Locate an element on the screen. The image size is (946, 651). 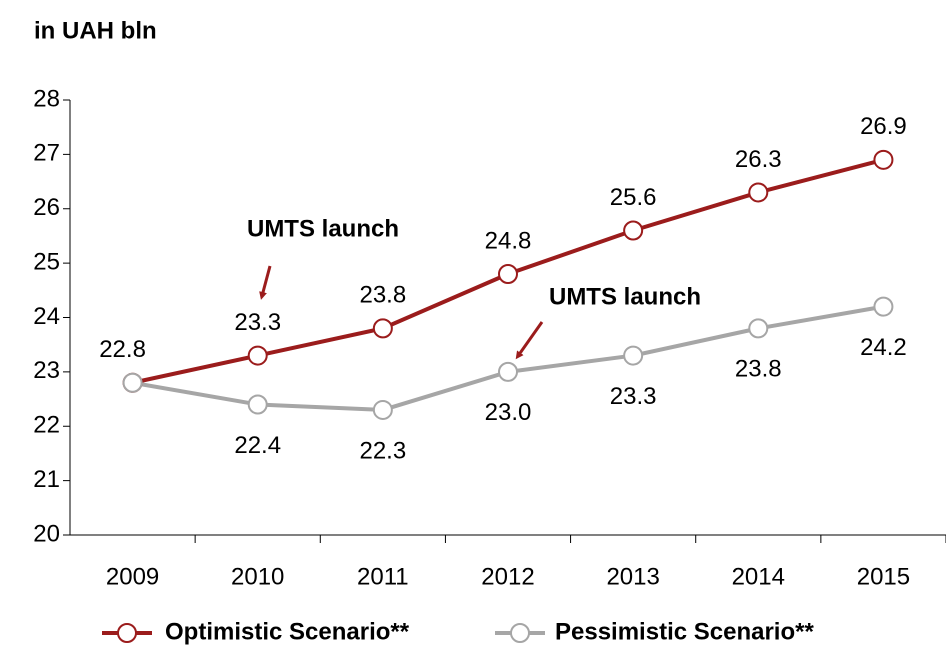
y-tick-label: 28 is located at coordinates (46, 98).